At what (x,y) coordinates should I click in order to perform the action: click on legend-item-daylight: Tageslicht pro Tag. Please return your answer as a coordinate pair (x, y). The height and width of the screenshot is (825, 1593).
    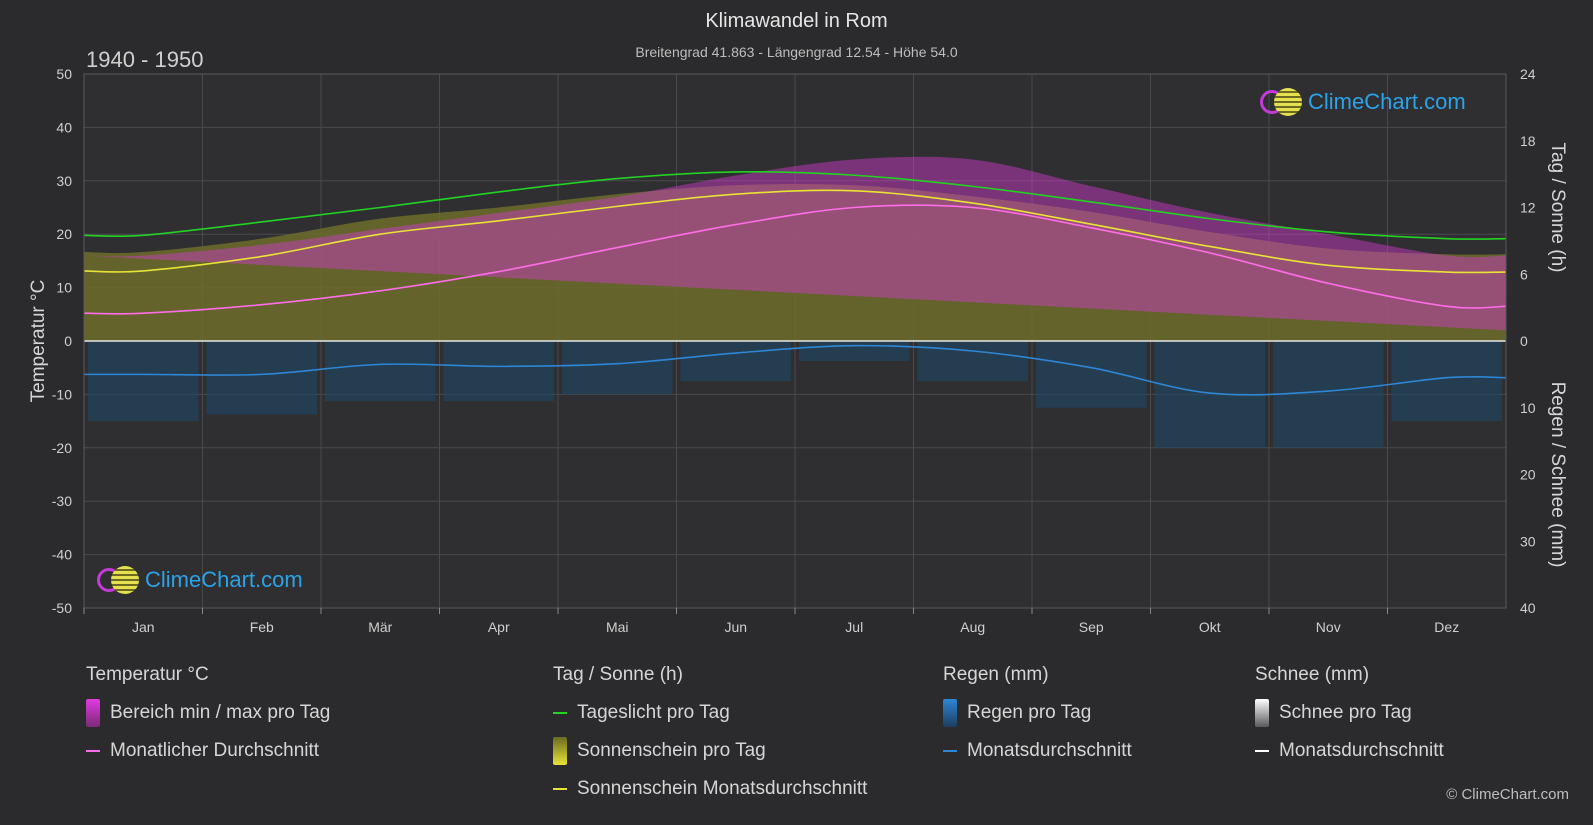
    Looking at the image, I should click on (641, 713).